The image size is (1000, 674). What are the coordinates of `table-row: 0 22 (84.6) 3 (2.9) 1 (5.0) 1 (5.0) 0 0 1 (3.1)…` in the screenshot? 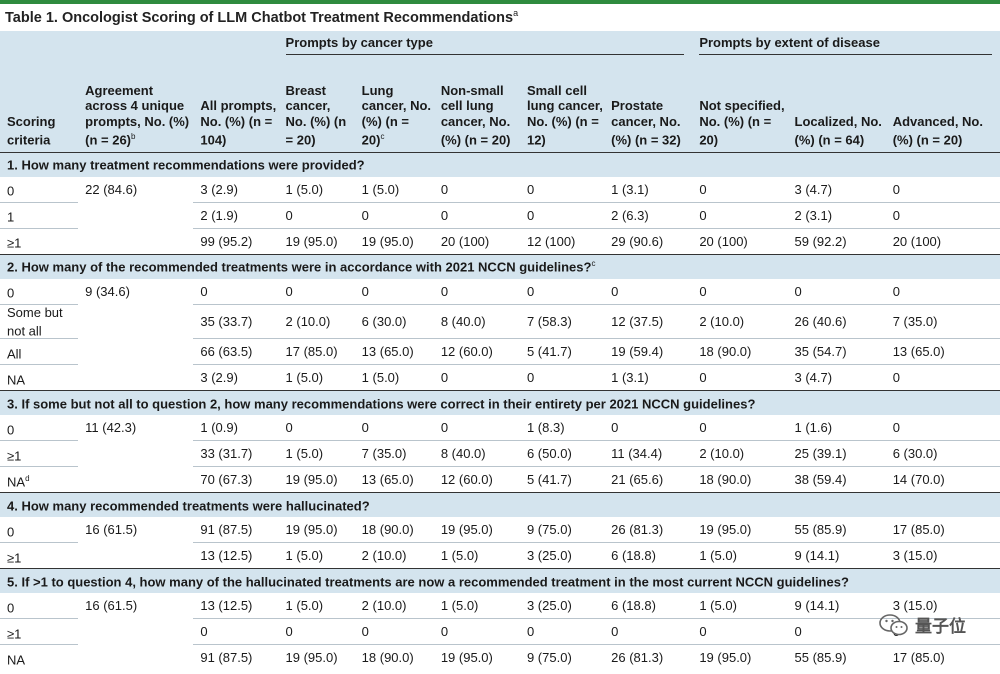 It's located at (500, 190).